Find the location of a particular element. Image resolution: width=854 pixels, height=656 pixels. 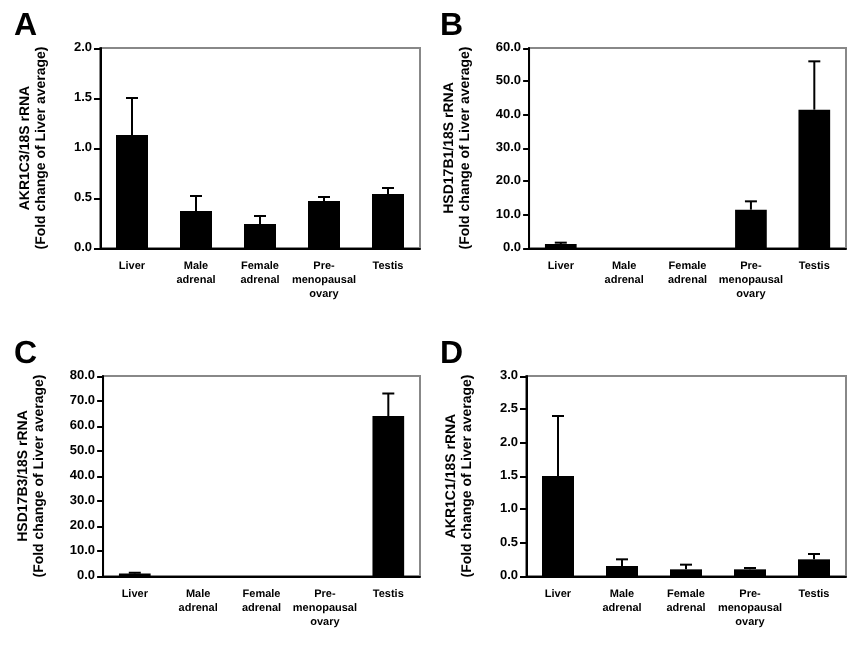

chart-title: A is located at coordinates (26, 26).